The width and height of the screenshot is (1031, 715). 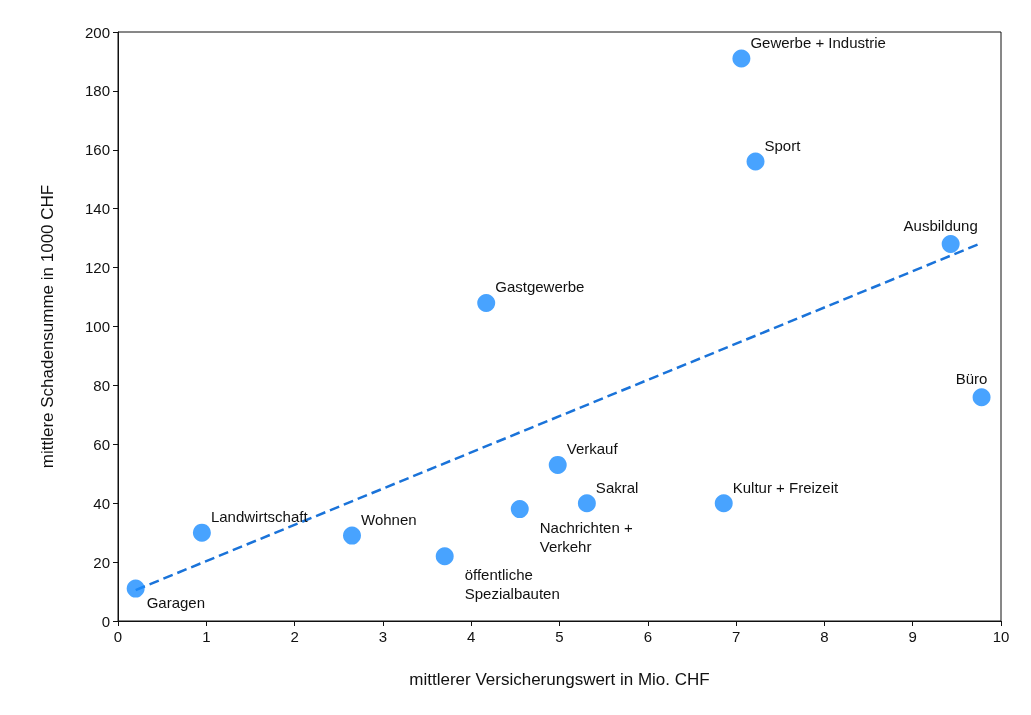 What do you see at coordinates (540, 287) in the screenshot?
I see `annotation: Gastgewerbe` at bounding box center [540, 287].